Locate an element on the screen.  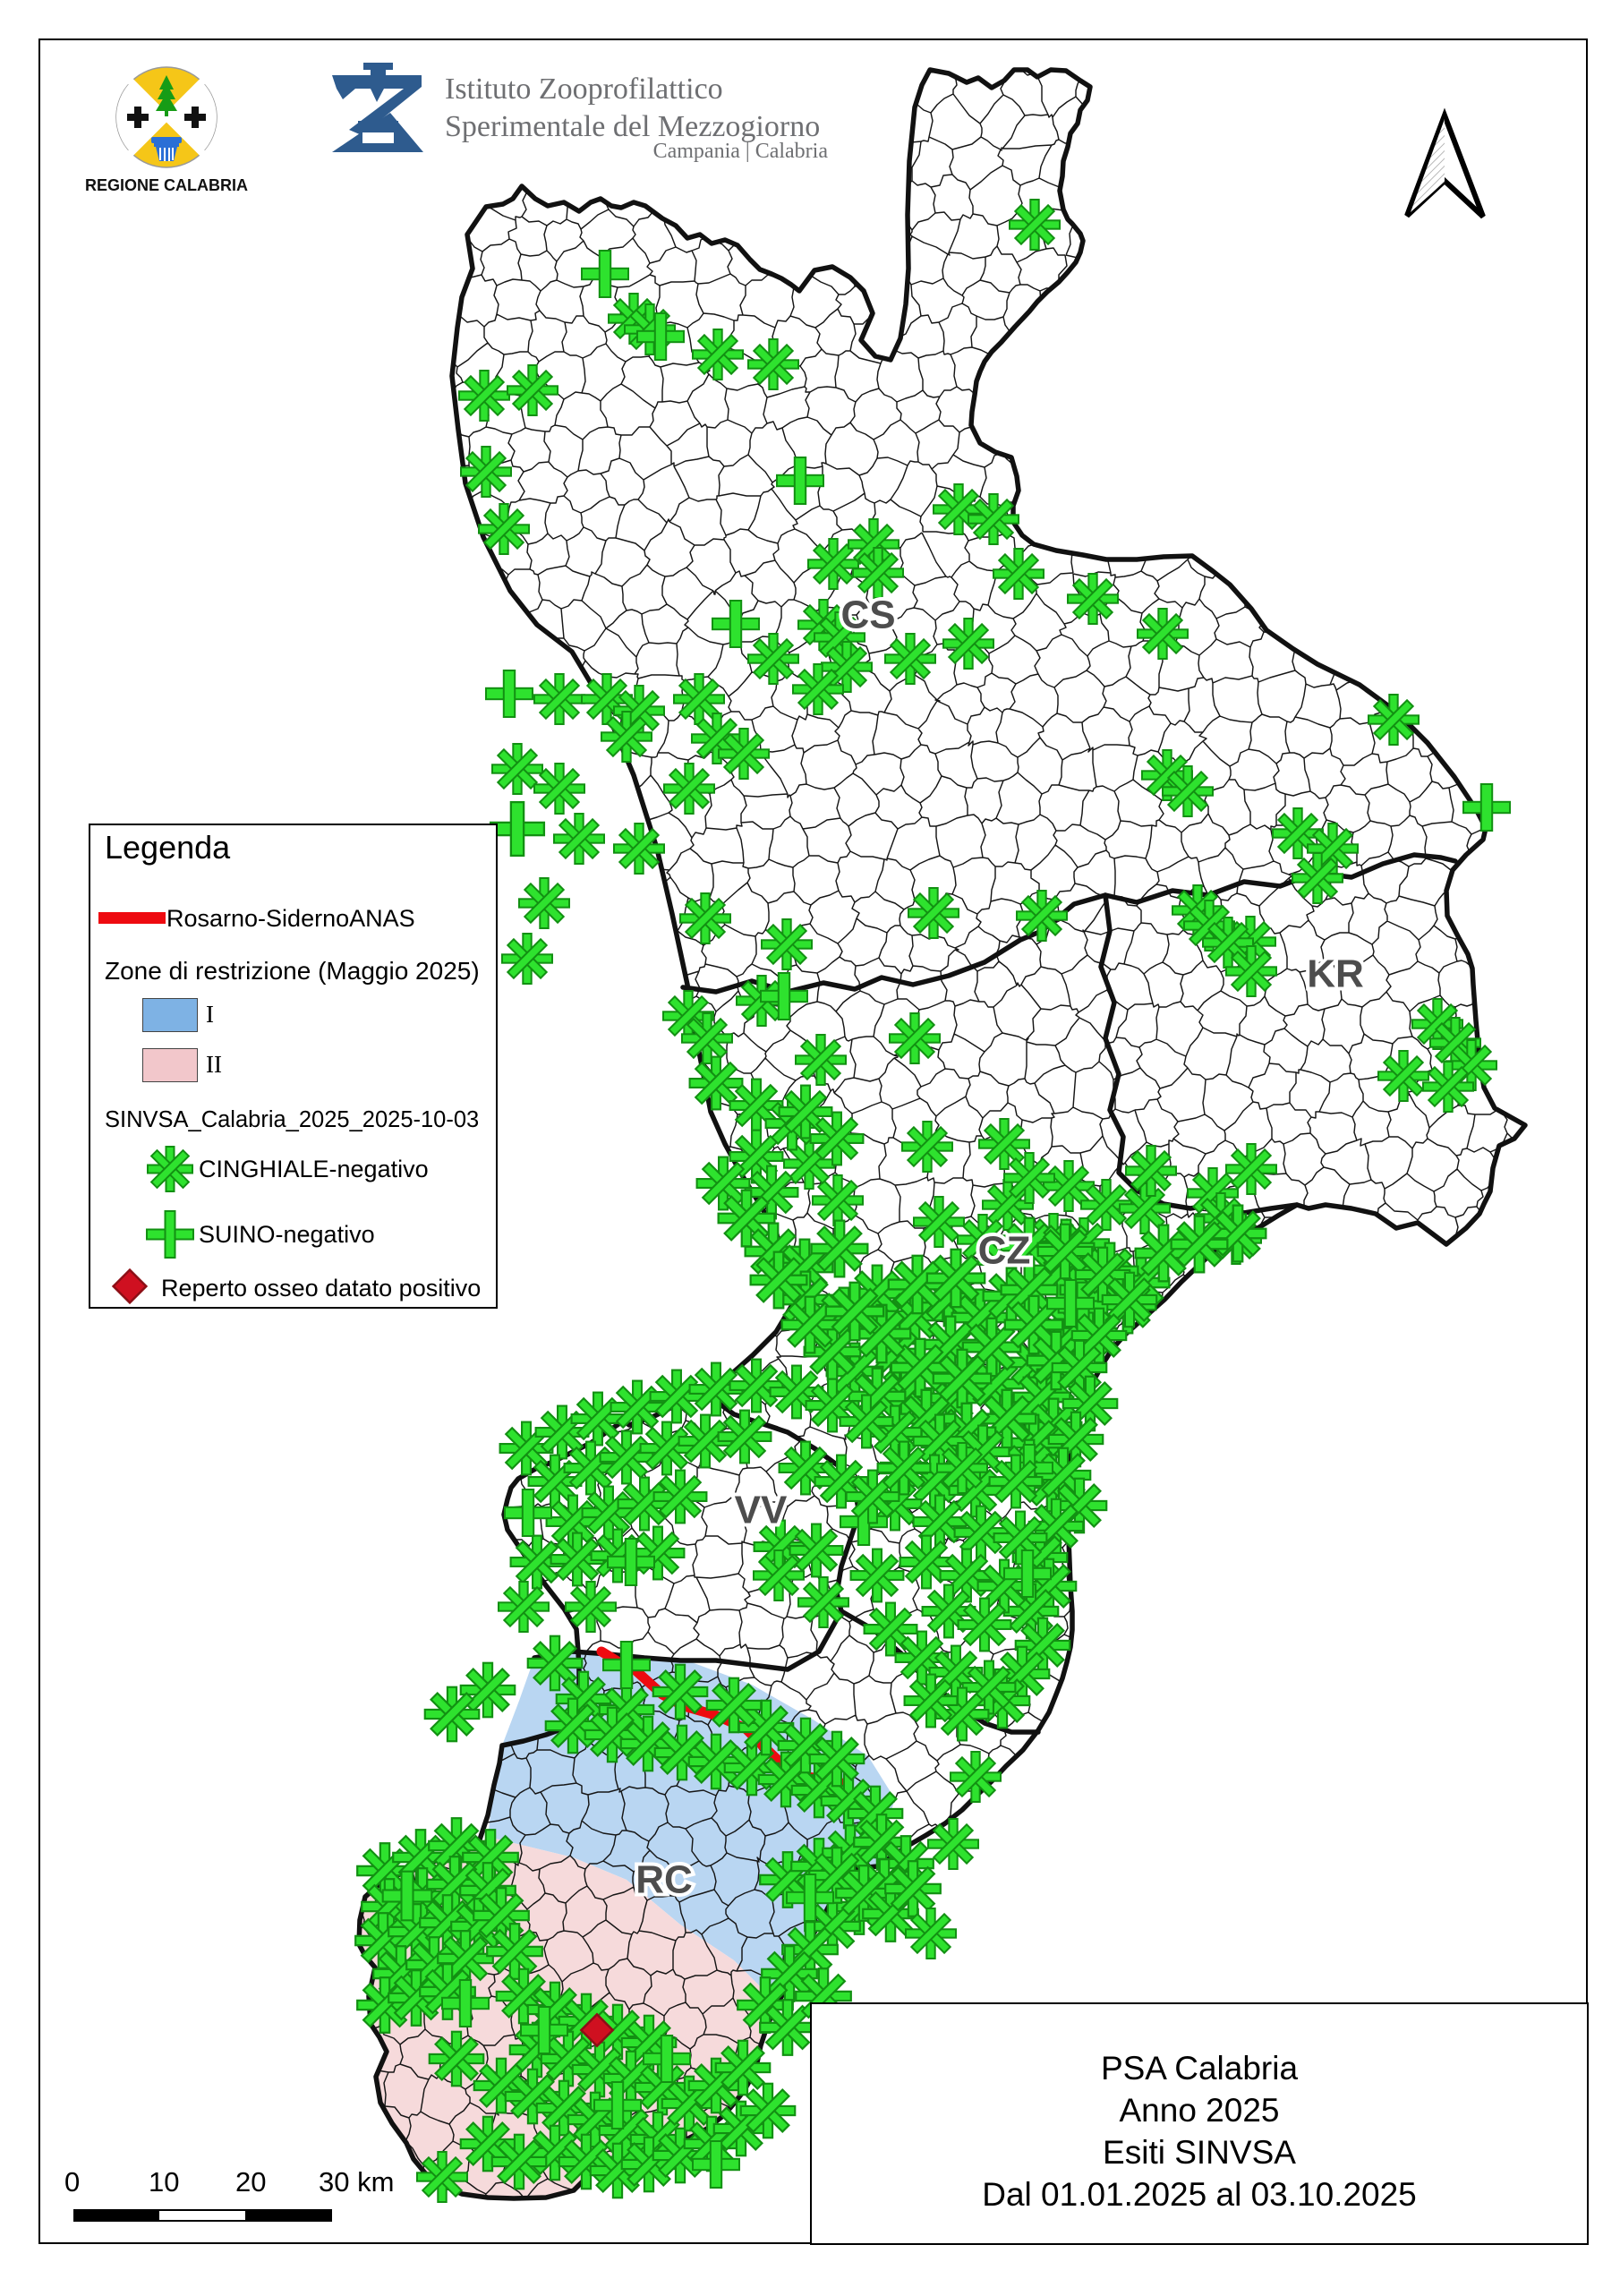
svg-text: Sperimentale del Mezzogiorno is located at coordinates (632, 126).